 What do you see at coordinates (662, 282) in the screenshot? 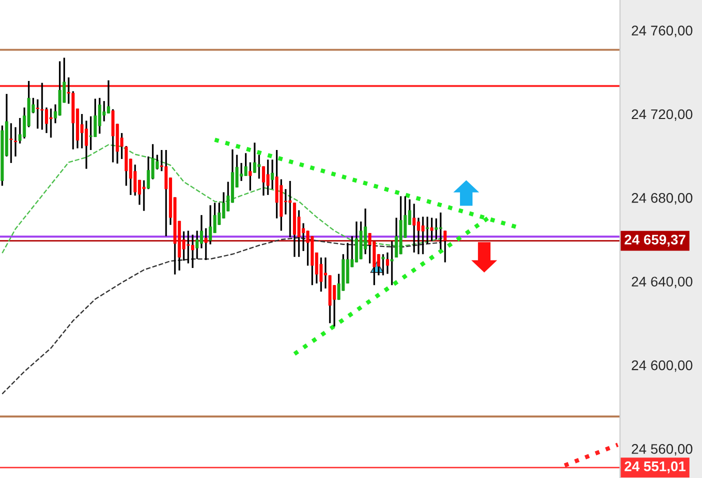
I see `y-tick-label: 24 640,00` at bounding box center [662, 282].